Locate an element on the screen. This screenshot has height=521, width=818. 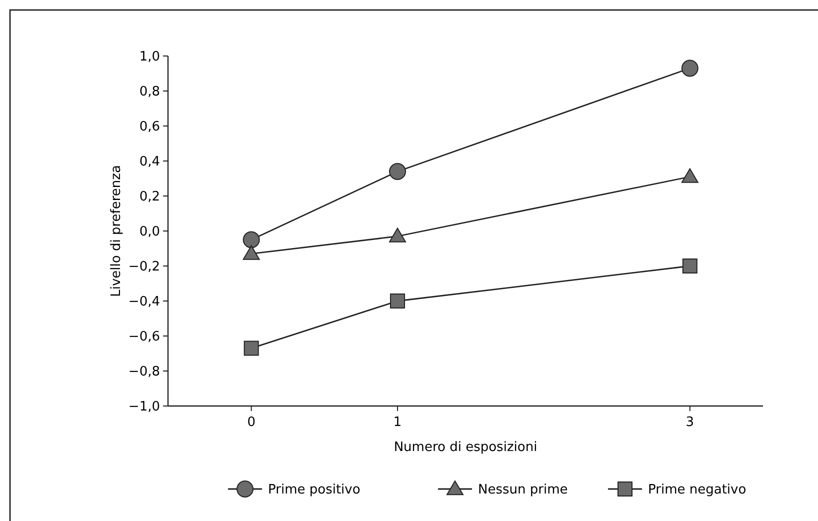
legend-label: Prime negativo is located at coordinates (697, 490).